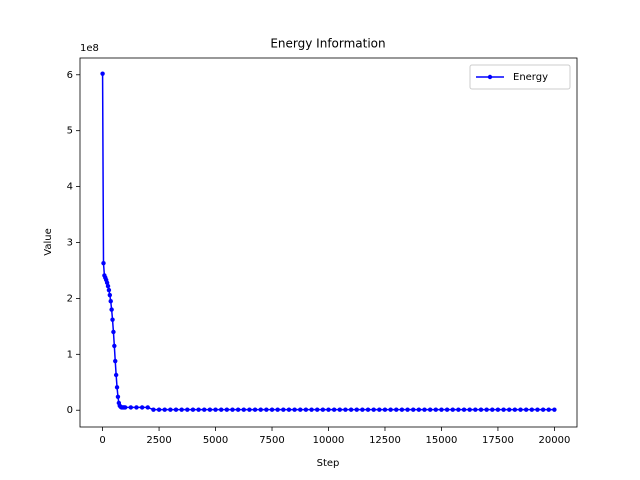 The height and width of the screenshot is (480, 640). Describe the element at coordinates (490, 77) in the screenshot. I see `legend-marker` at that location.